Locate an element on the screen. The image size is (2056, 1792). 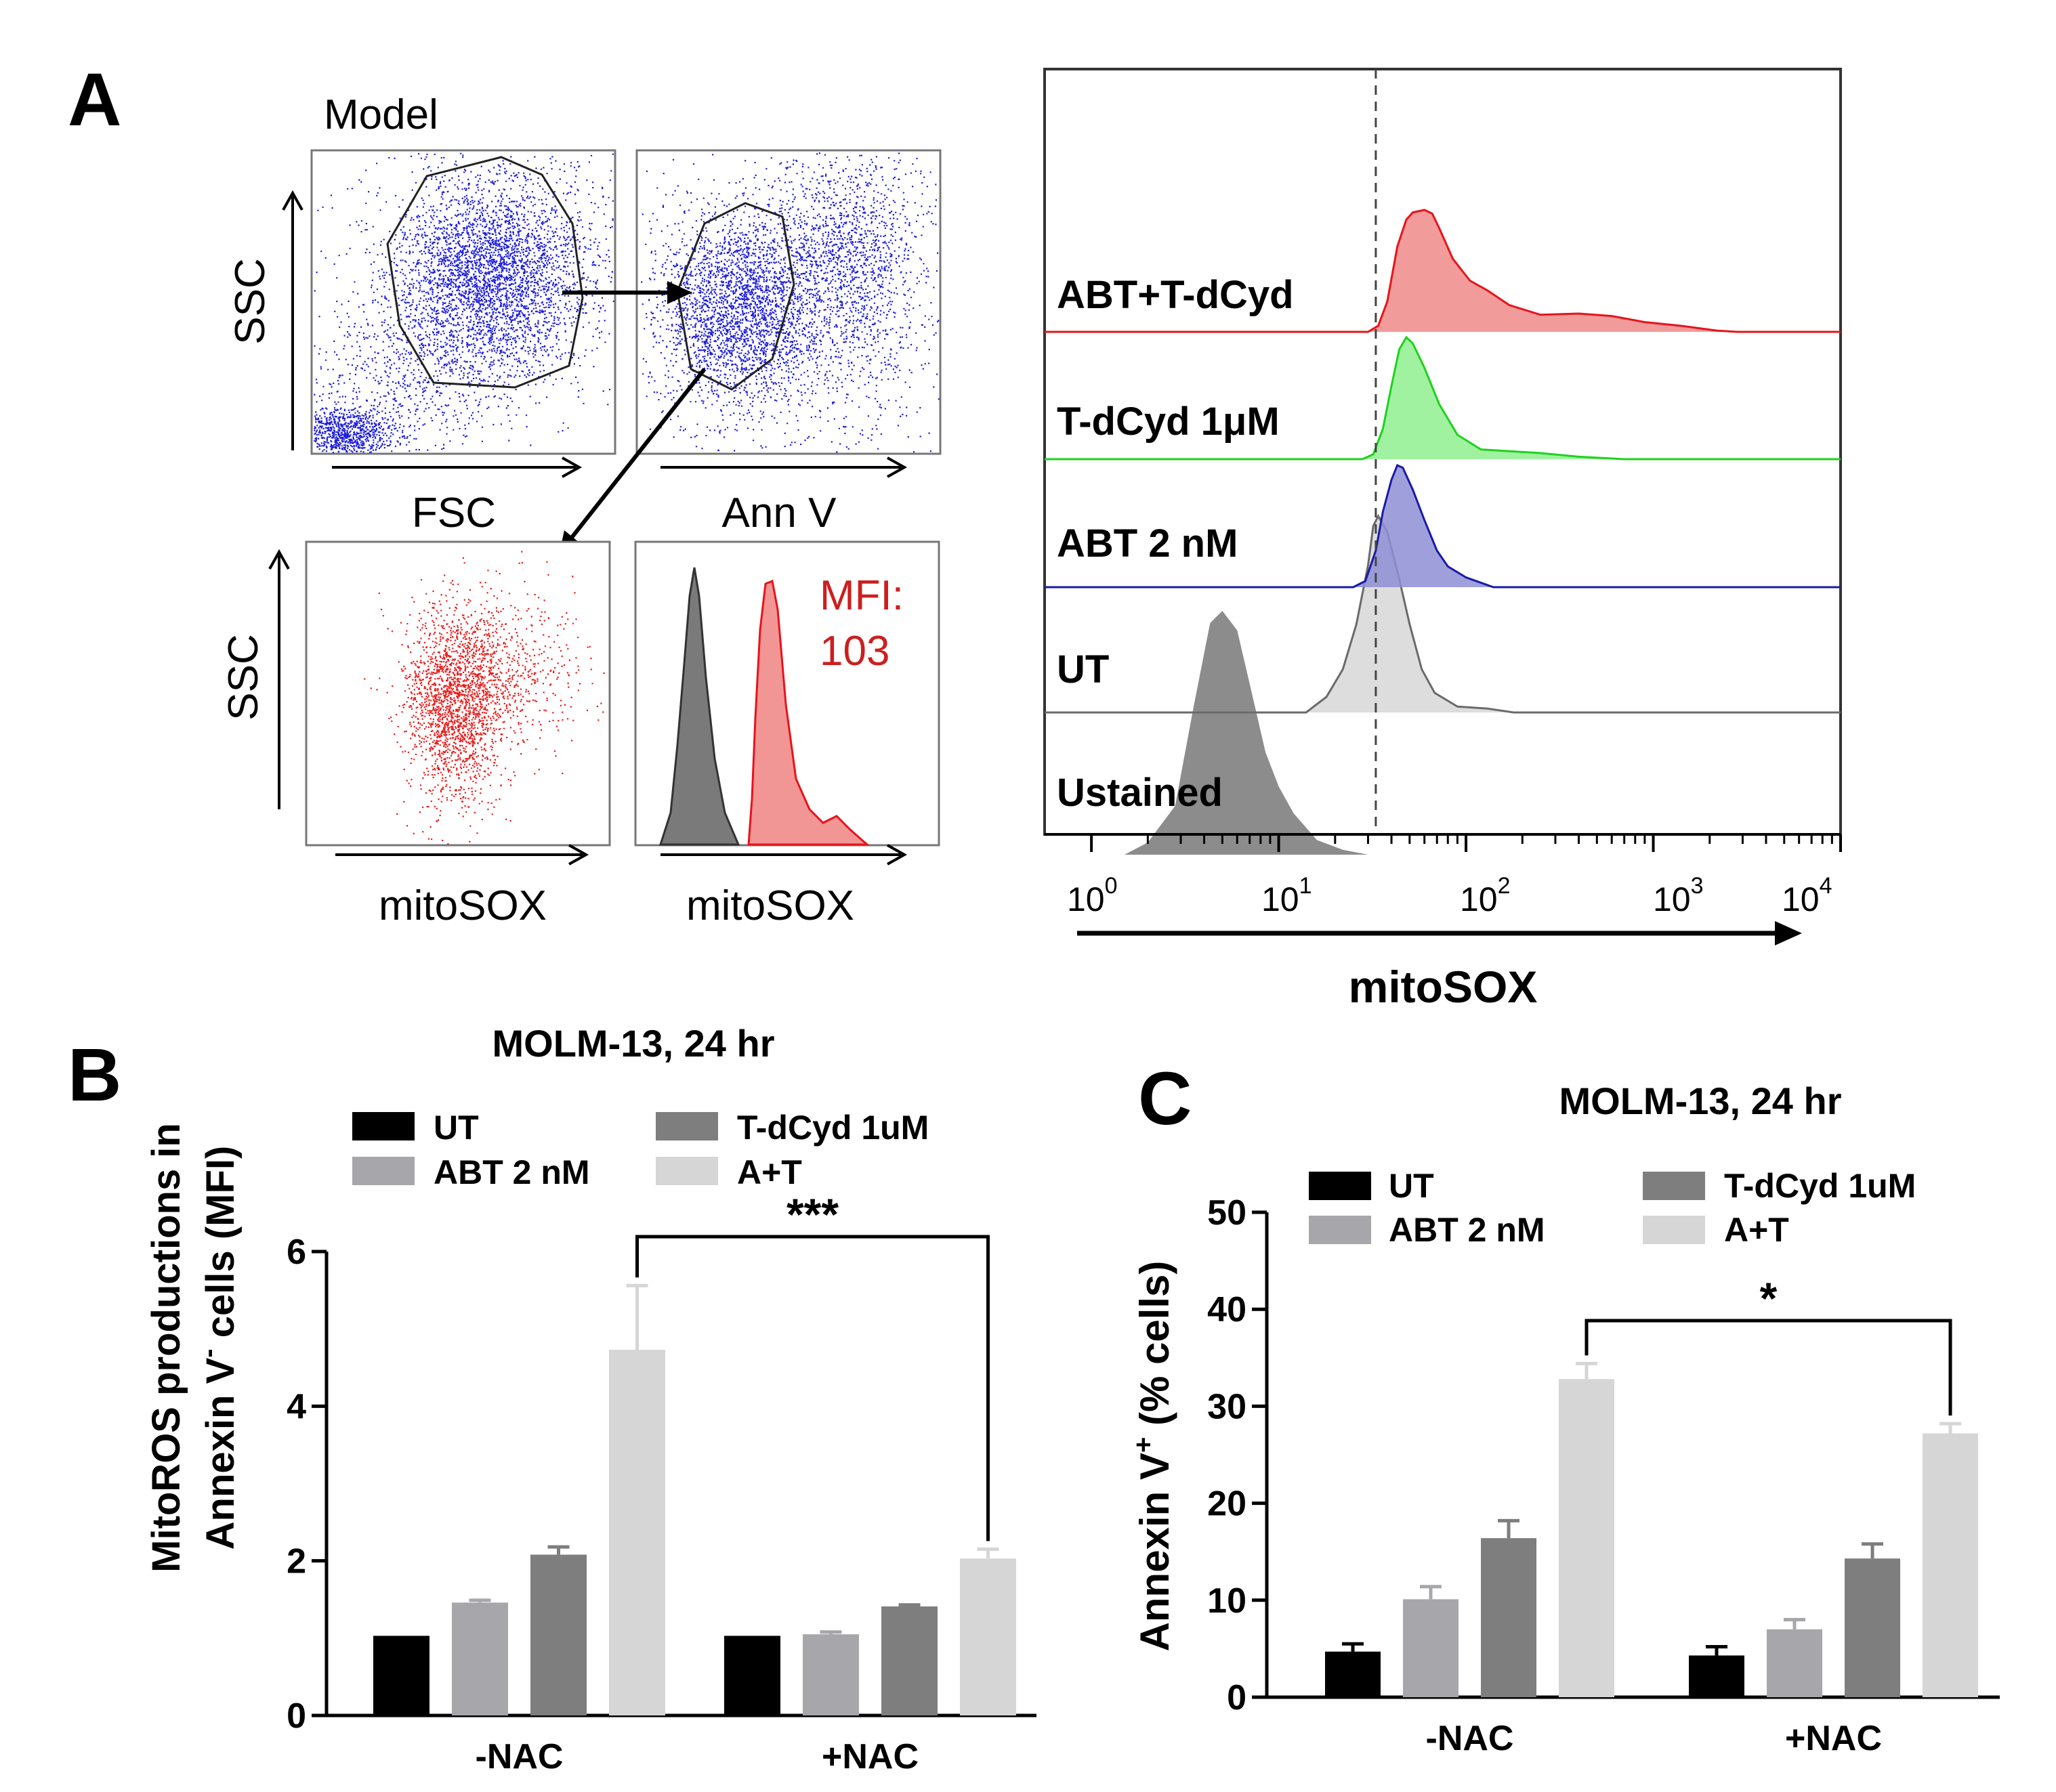
sample-label-tdcyd: T-dCyd 1μM is located at coordinates (1168, 422).